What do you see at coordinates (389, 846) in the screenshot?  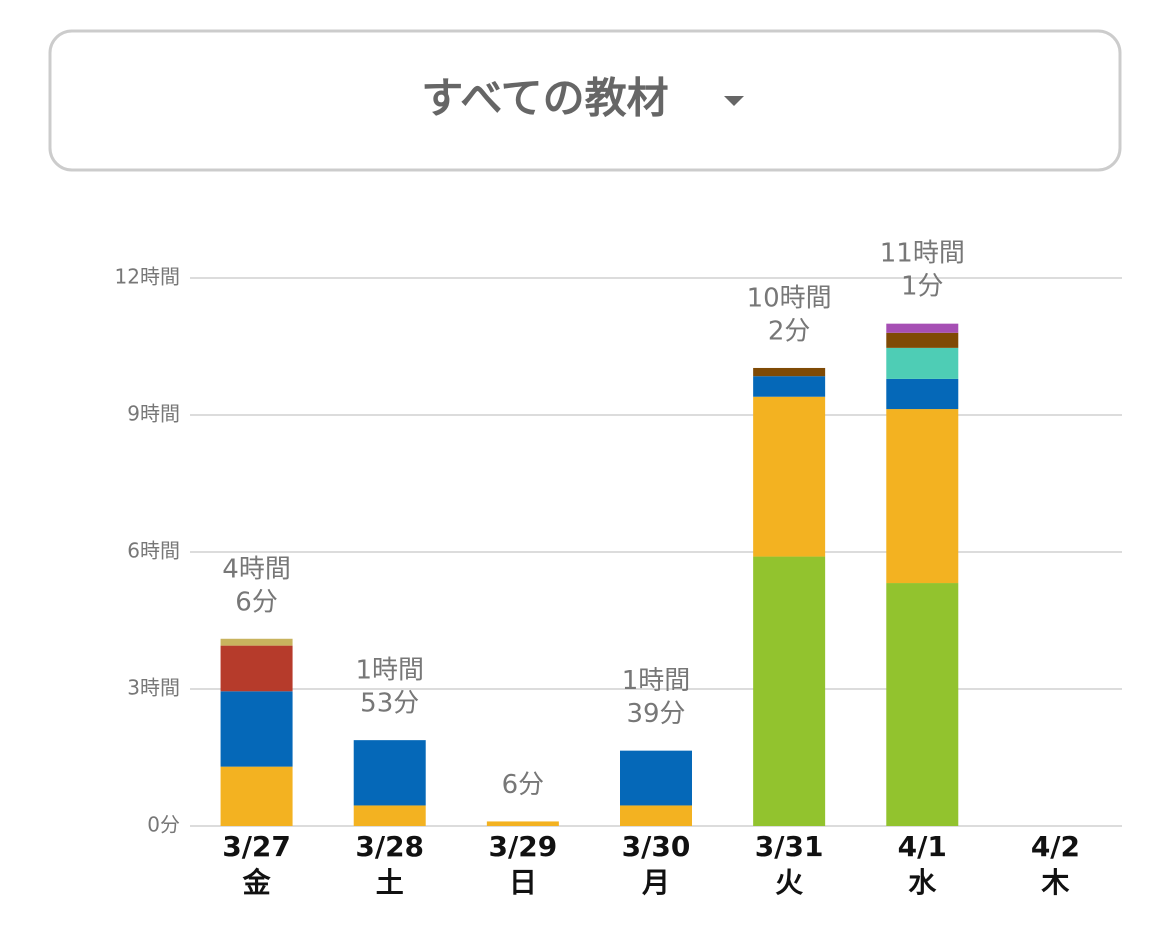 I see `x-tick-label: 3/28` at bounding box center [389, 846].